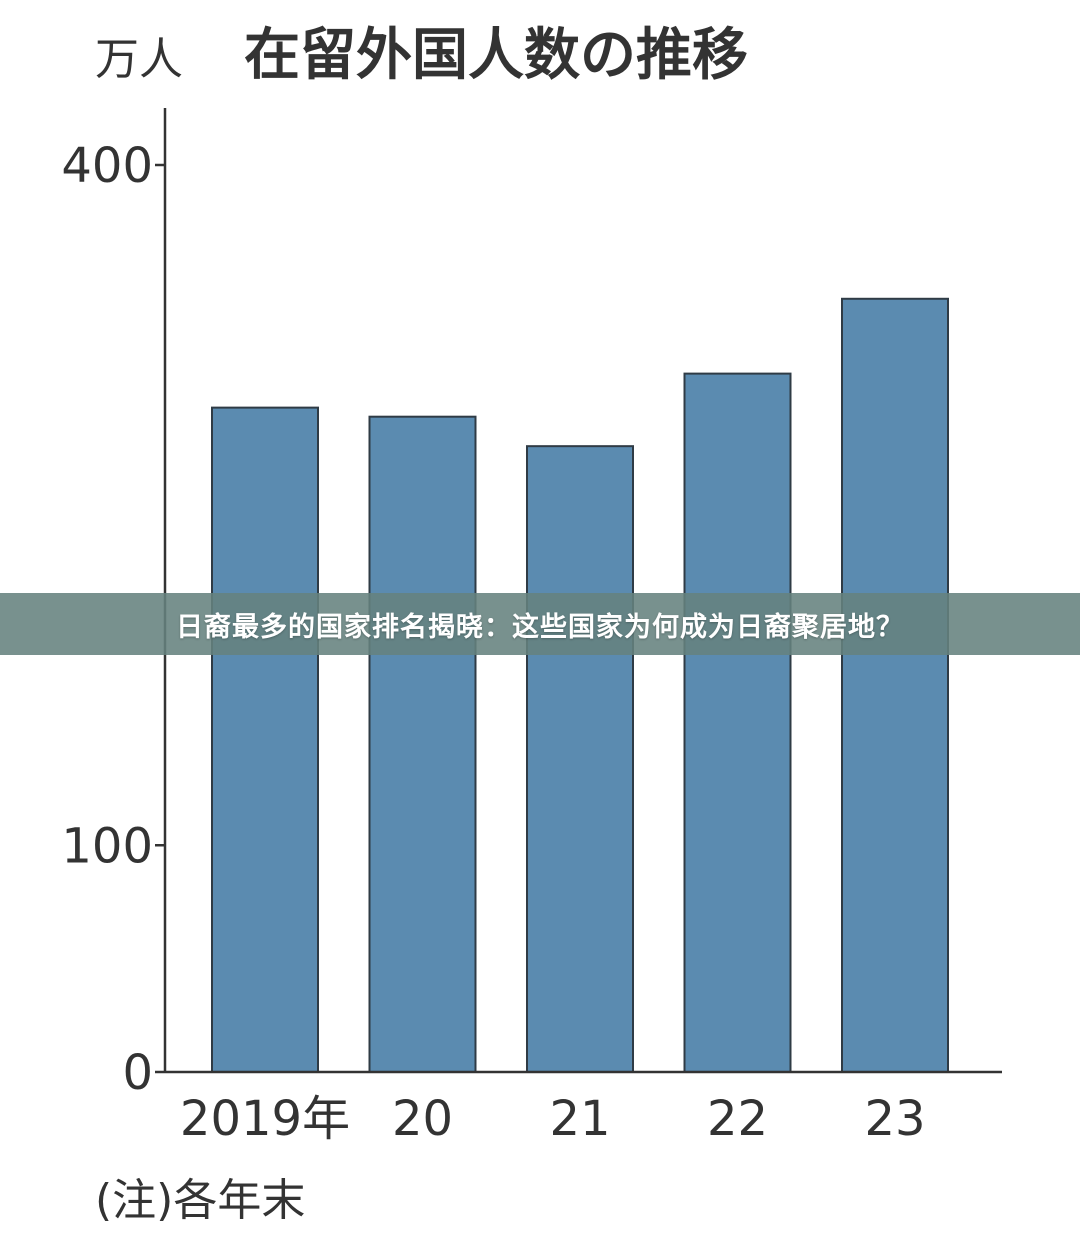  Describe the element at coordinates (894, 1119) in the screenshot. I see `x-tick-label: 23` at that location.